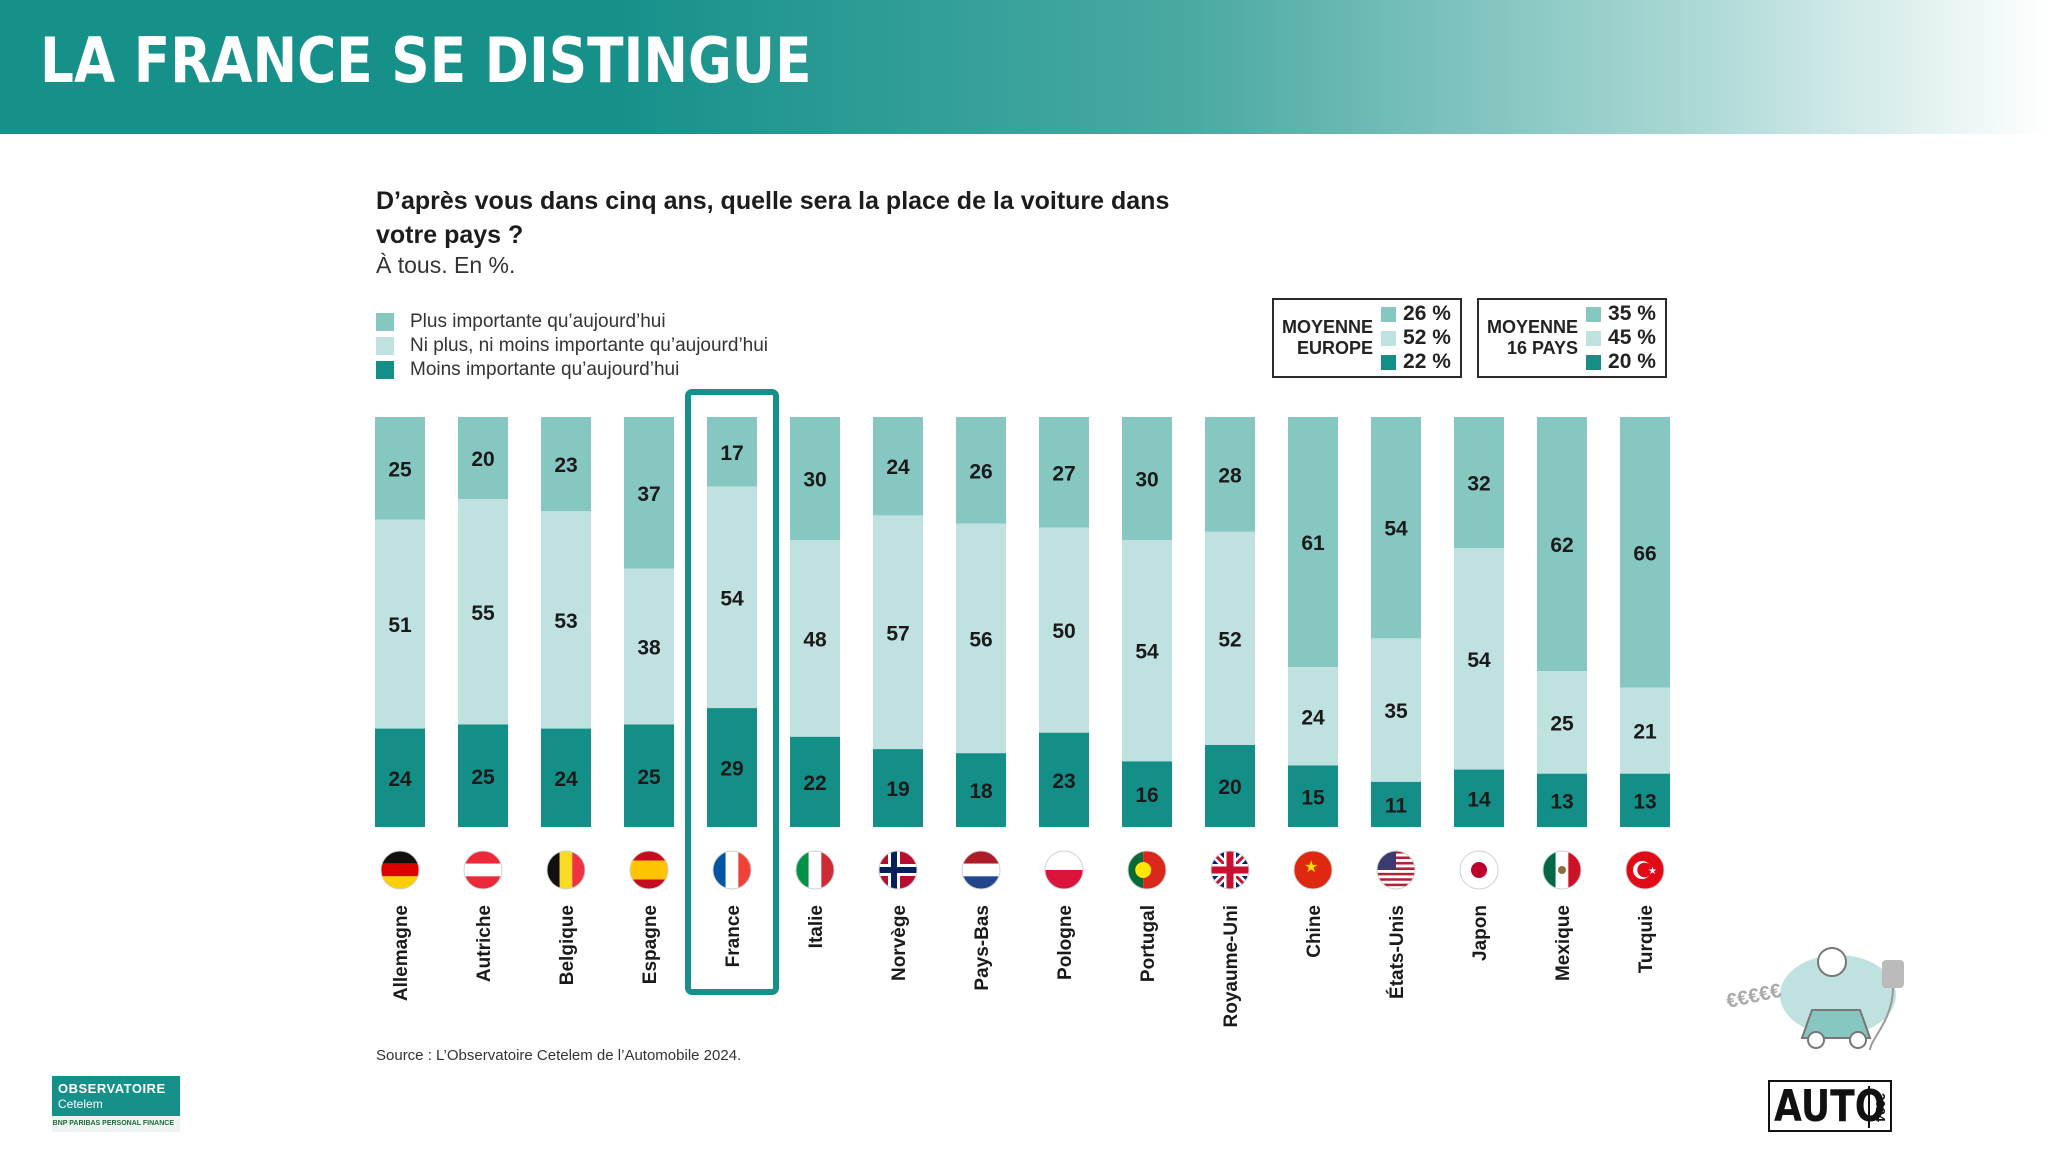  What do you see at coordinates (982, 948) in the screenshot?
I see `category-label: Pays-Bas` at bounding box center [982, 948].